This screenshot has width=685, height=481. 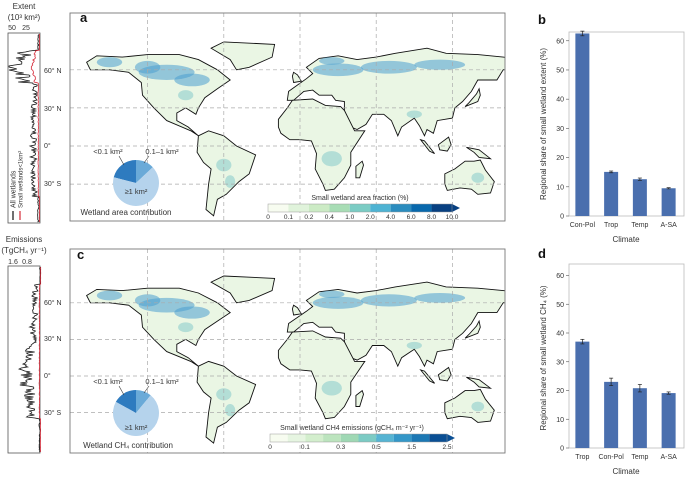 What do you see at coordinates (611, 225) in the screenshot?
I see `x-tick-label: Trop` at bounding box center [611, 225].